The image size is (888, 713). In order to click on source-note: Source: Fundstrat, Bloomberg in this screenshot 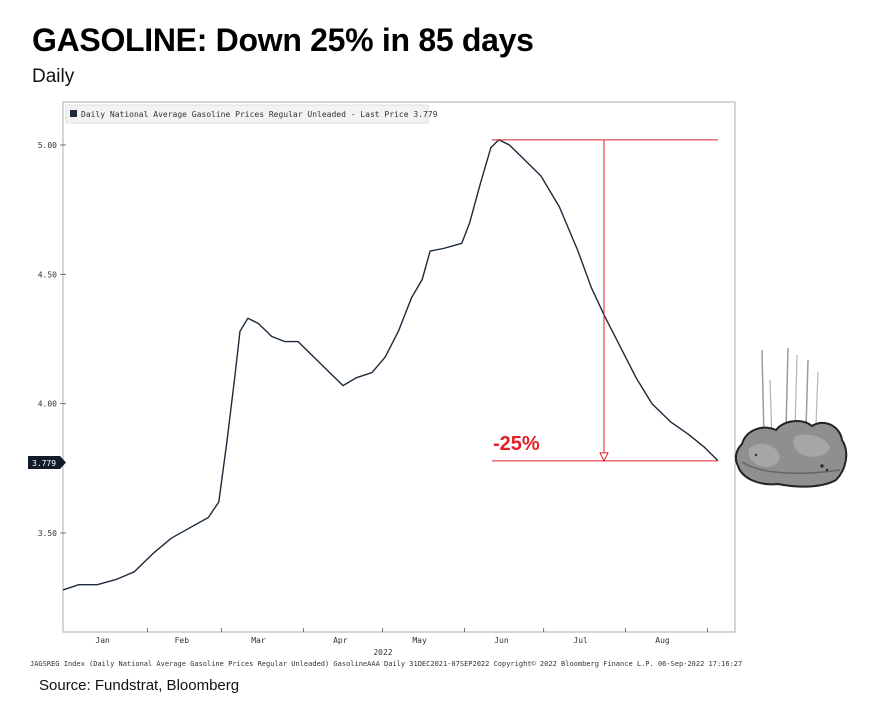, I will do `click(139, 685)`.